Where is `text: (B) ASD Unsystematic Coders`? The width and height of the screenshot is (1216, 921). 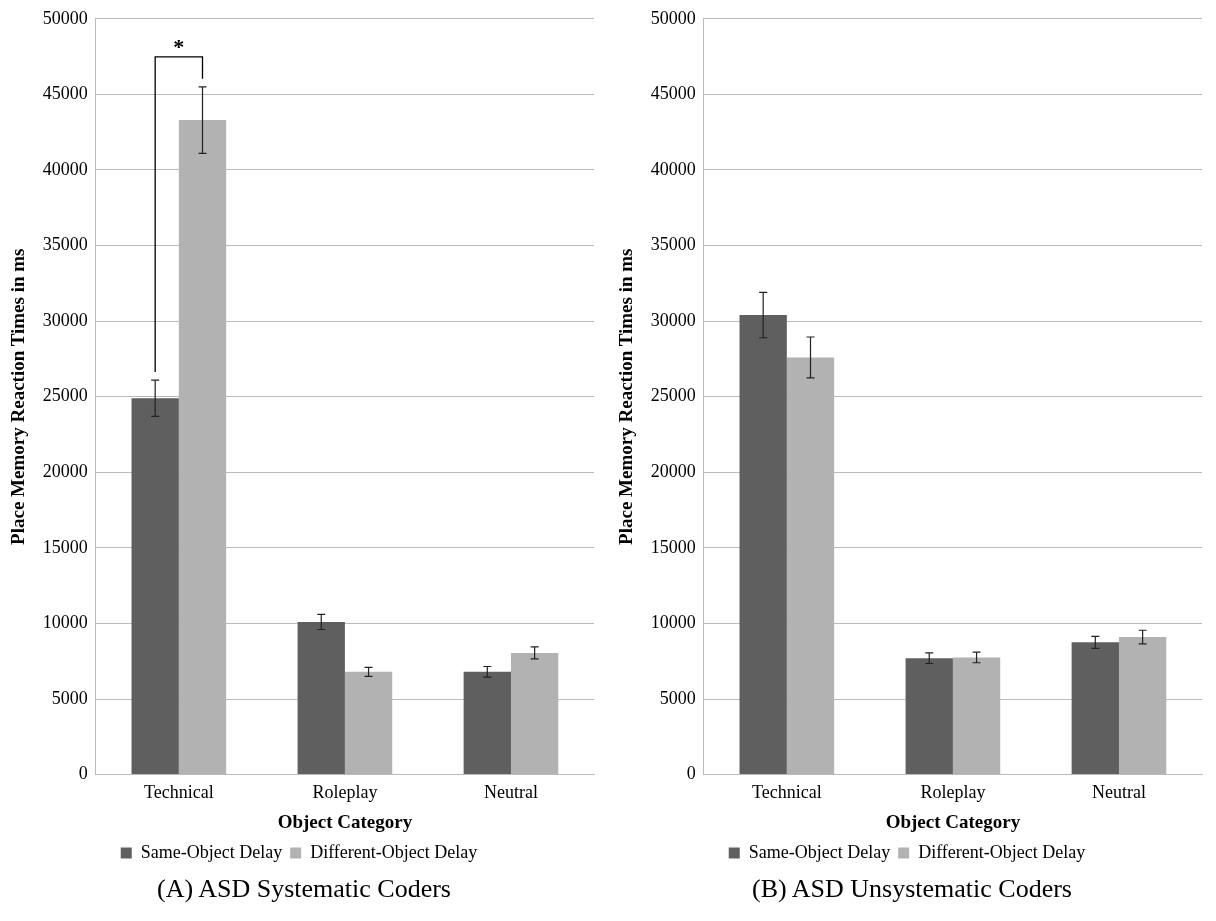 text: (B) ASD Unsystematic Coders is located at coordinates (912, 889).